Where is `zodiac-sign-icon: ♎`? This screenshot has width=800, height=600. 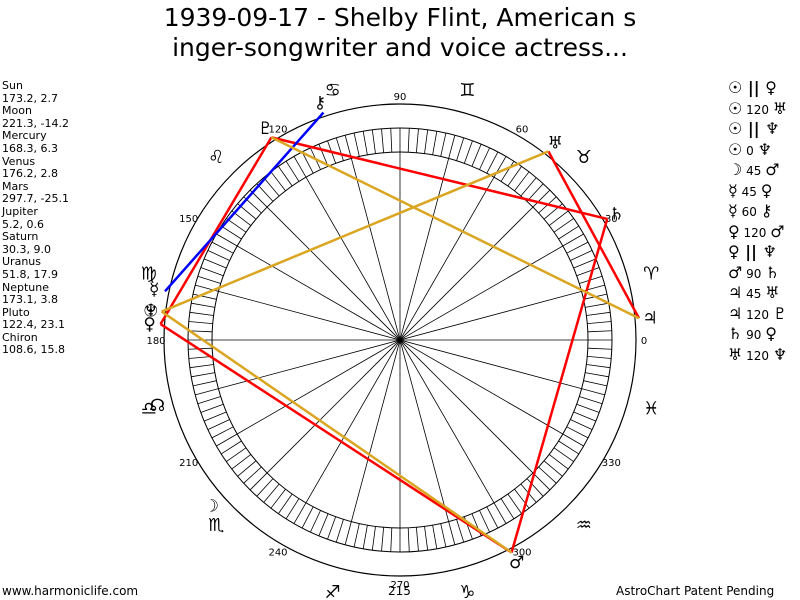
zodiac-sign-icon: ♎ is located at coordinates (149, 408).